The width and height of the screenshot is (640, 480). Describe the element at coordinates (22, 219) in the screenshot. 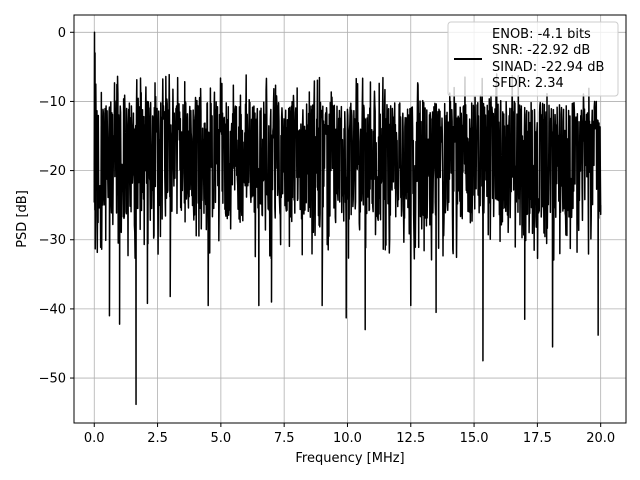

I see `y-axis-label: PSD [dB]` at that location.